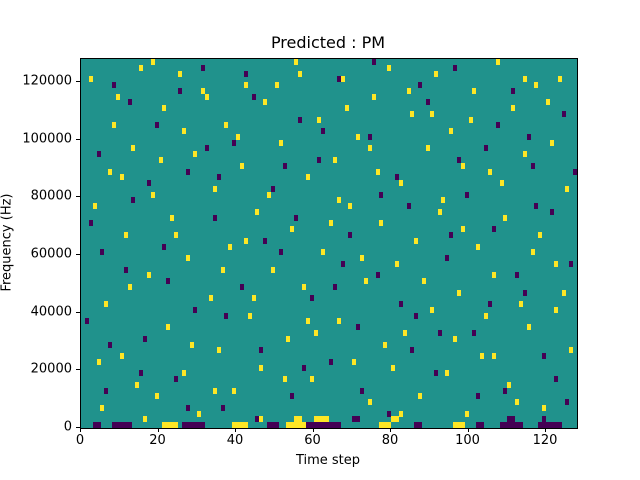 Image resolution: width=640 pixels, height=480 pixels. Describe the element at coordinates (235, 440) in the screenshot. I see `x-tick-label: 40` at that location.